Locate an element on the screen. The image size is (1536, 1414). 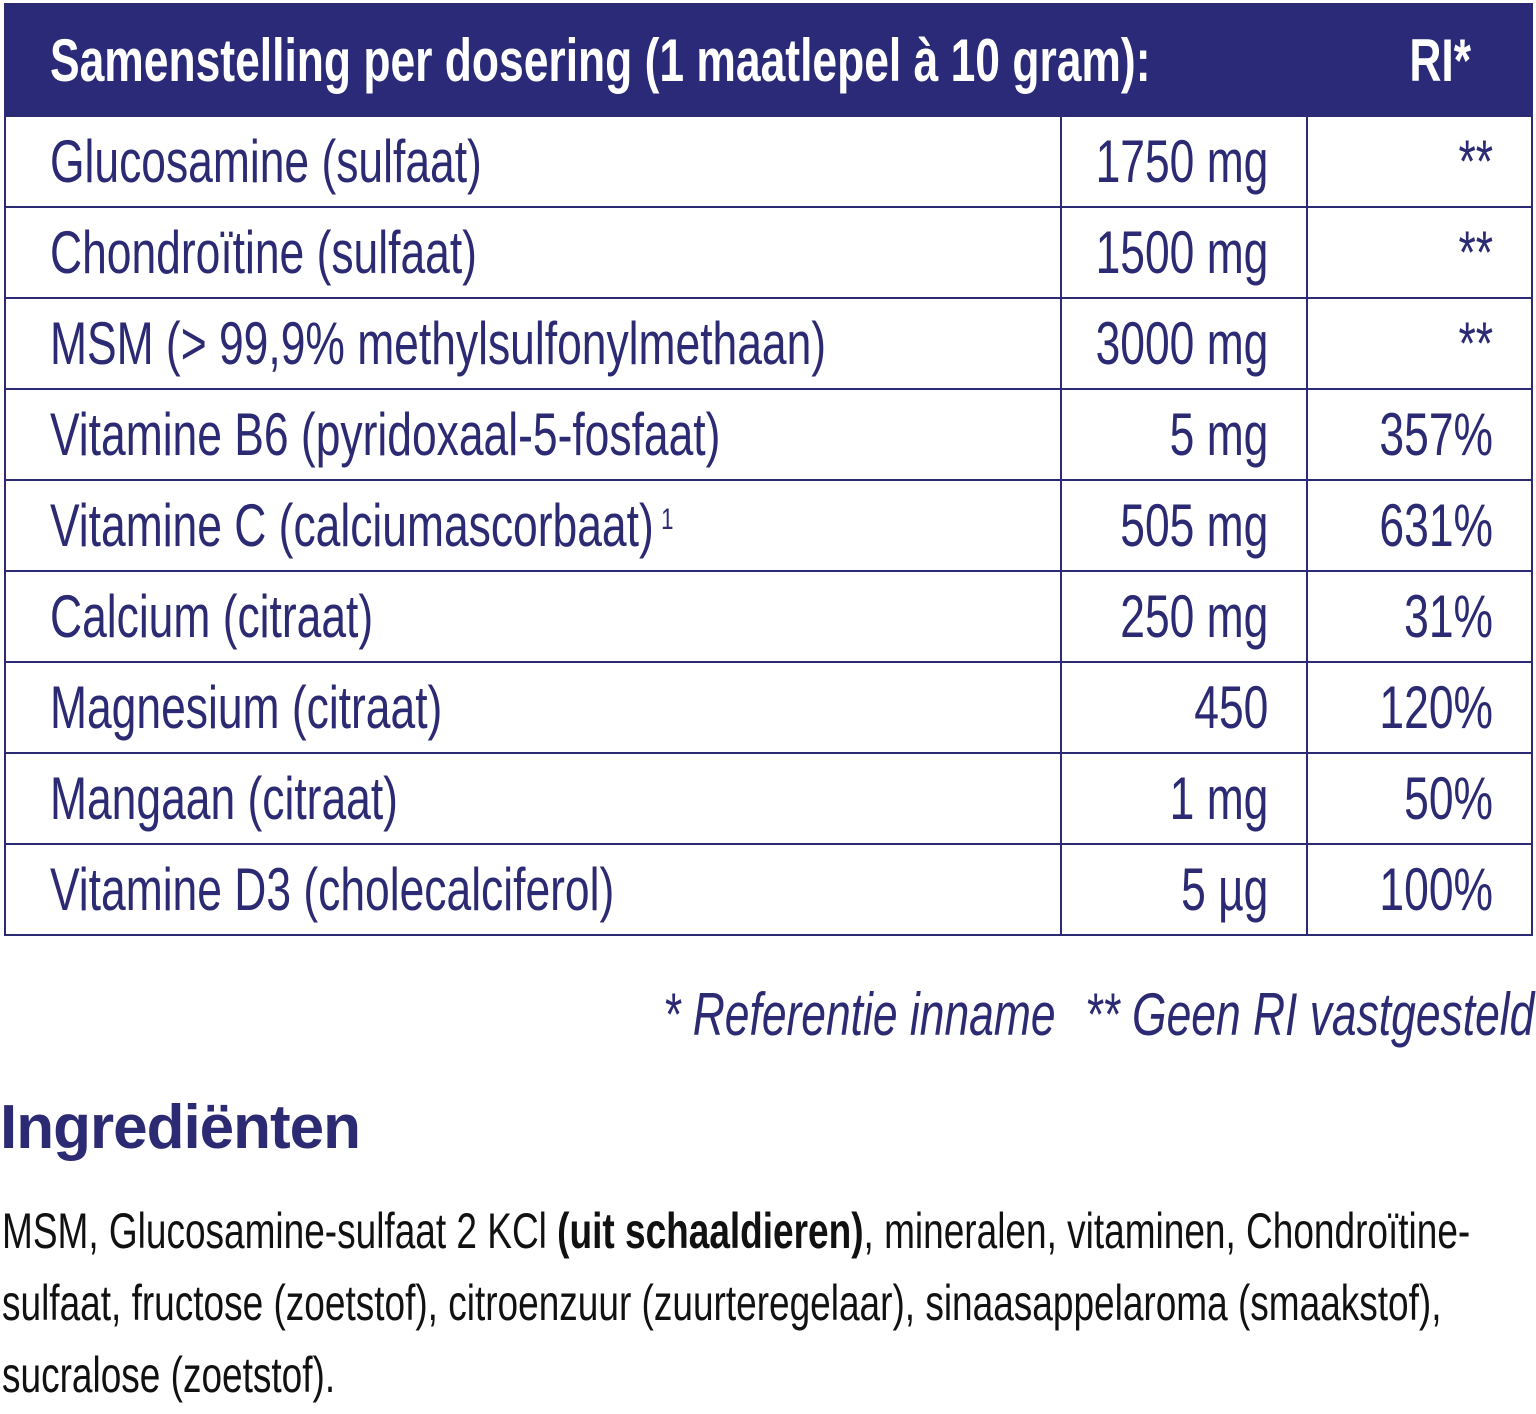
amount-value: 5 mg is located at coordinates (1218, 434).